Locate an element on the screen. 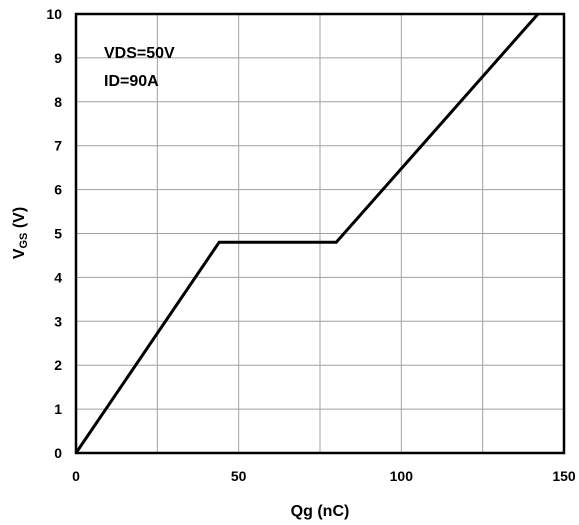  x-tick-labels: 0 50 100 150 is located at coordinates (324, 476).